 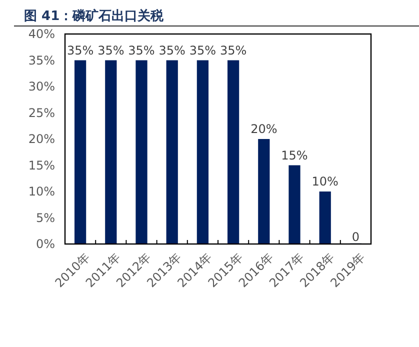 I want to click on y-tick-label: 20%, so click(x=41, y=139).